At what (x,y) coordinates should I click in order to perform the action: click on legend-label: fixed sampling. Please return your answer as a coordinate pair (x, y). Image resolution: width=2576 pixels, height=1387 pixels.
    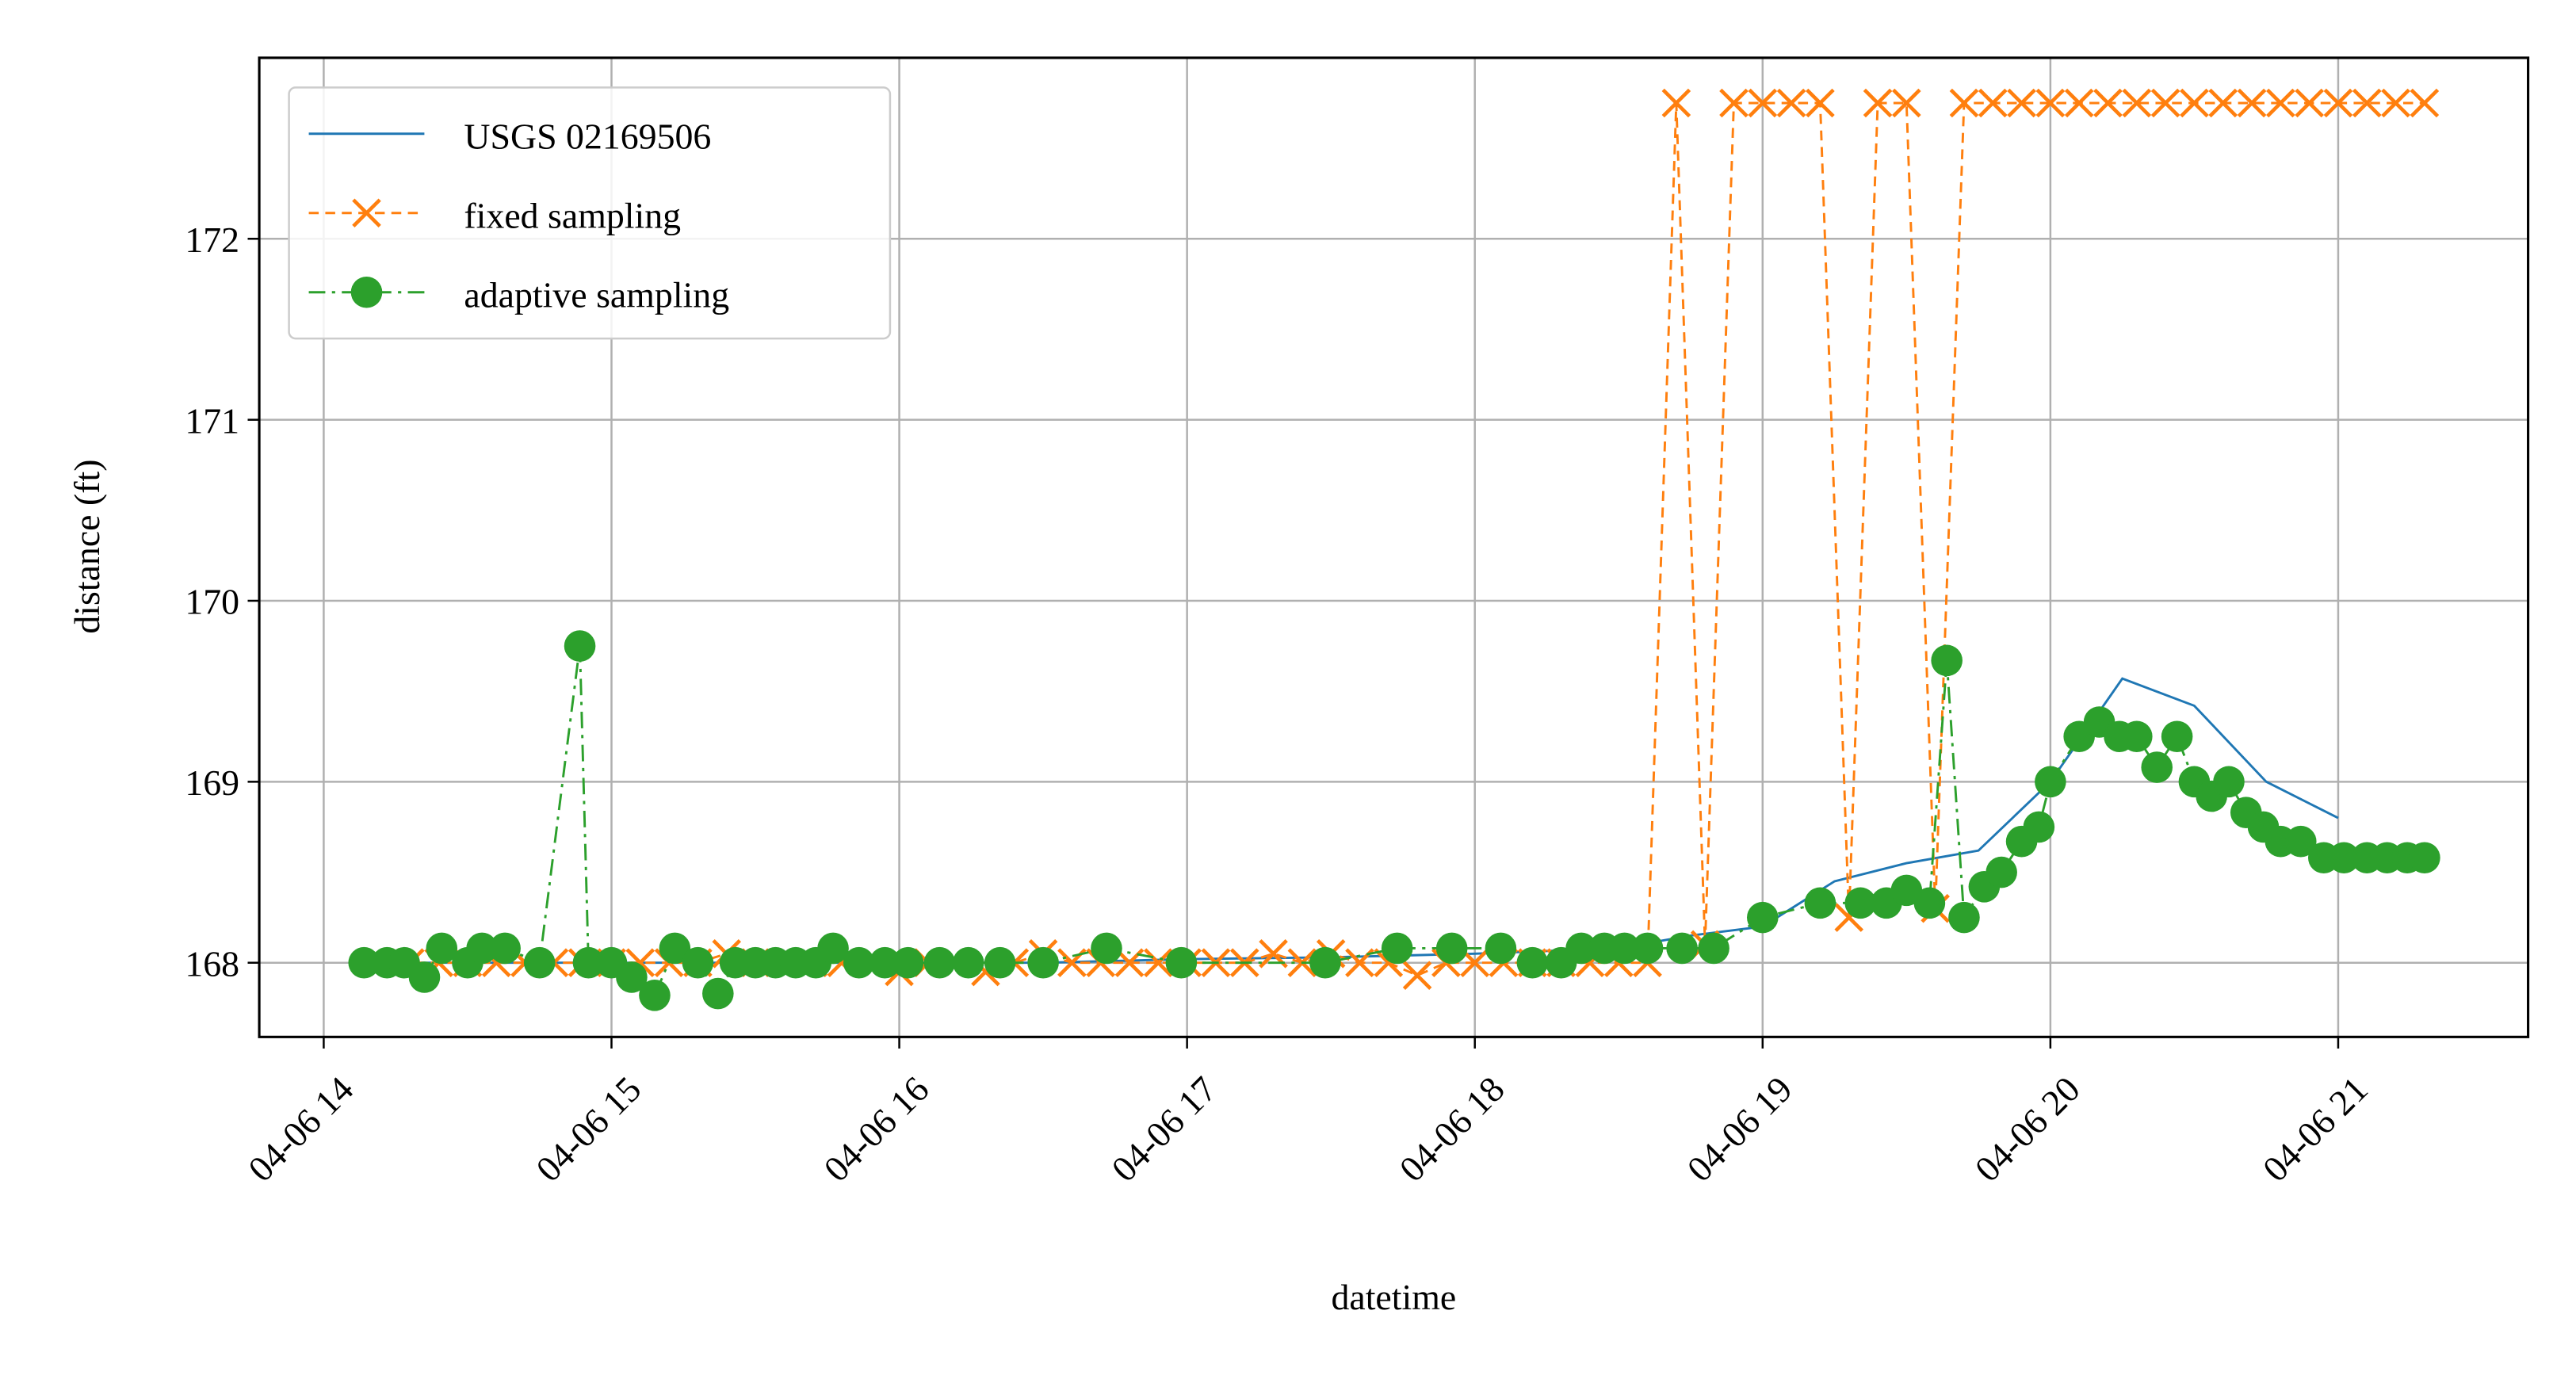
    Looking at the image, I should click on (573, 216).